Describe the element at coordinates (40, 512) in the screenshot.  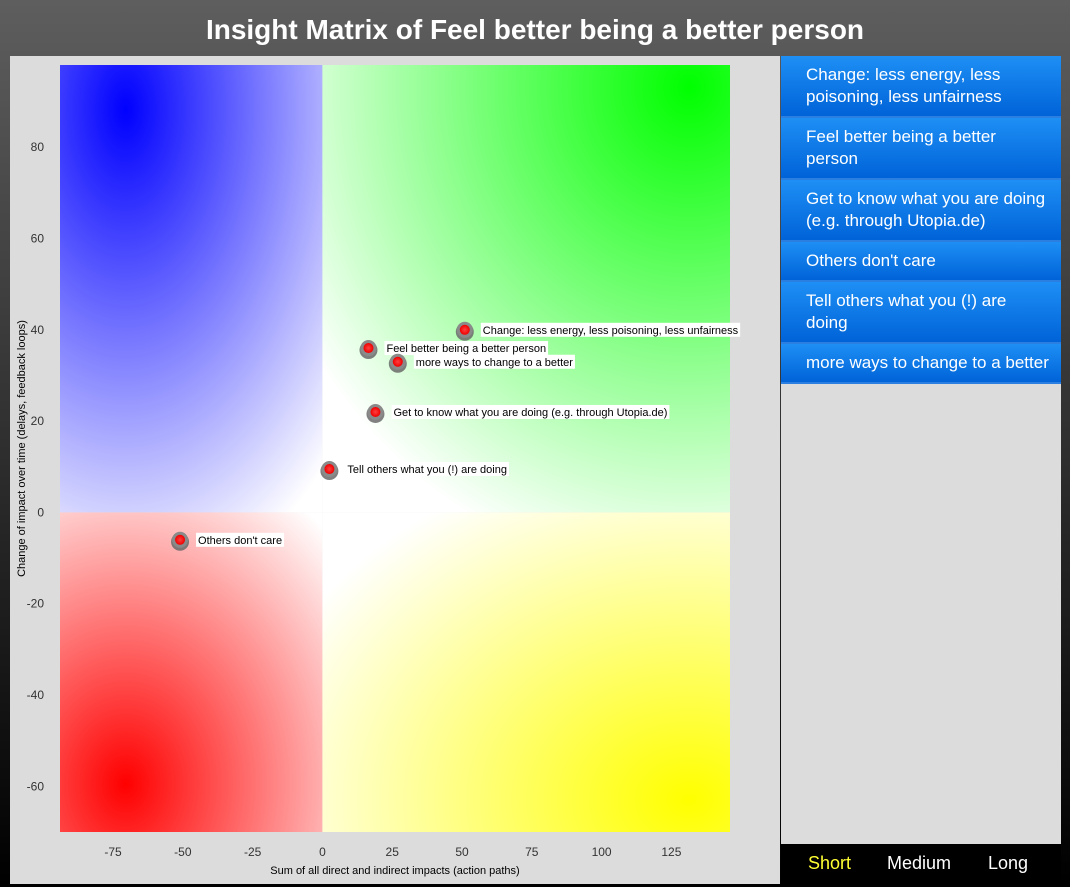
I see `y-tick-label: 0` at that location.